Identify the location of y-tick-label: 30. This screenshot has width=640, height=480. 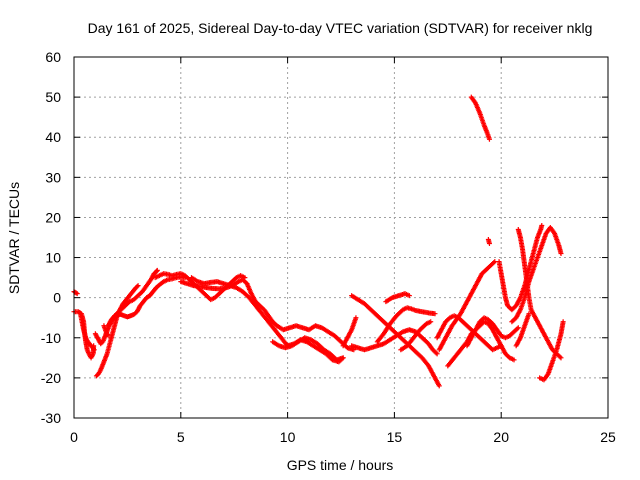
(53, 177).